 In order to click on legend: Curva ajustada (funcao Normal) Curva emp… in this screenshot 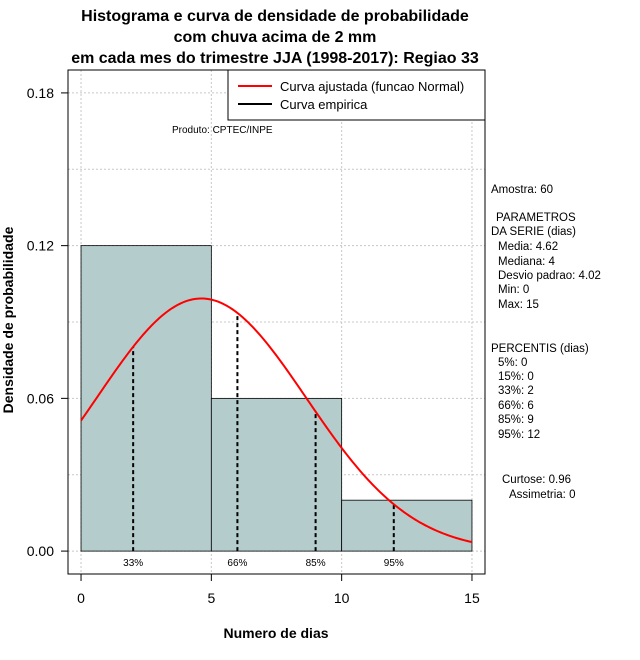, I will do `click(356, 95)`.